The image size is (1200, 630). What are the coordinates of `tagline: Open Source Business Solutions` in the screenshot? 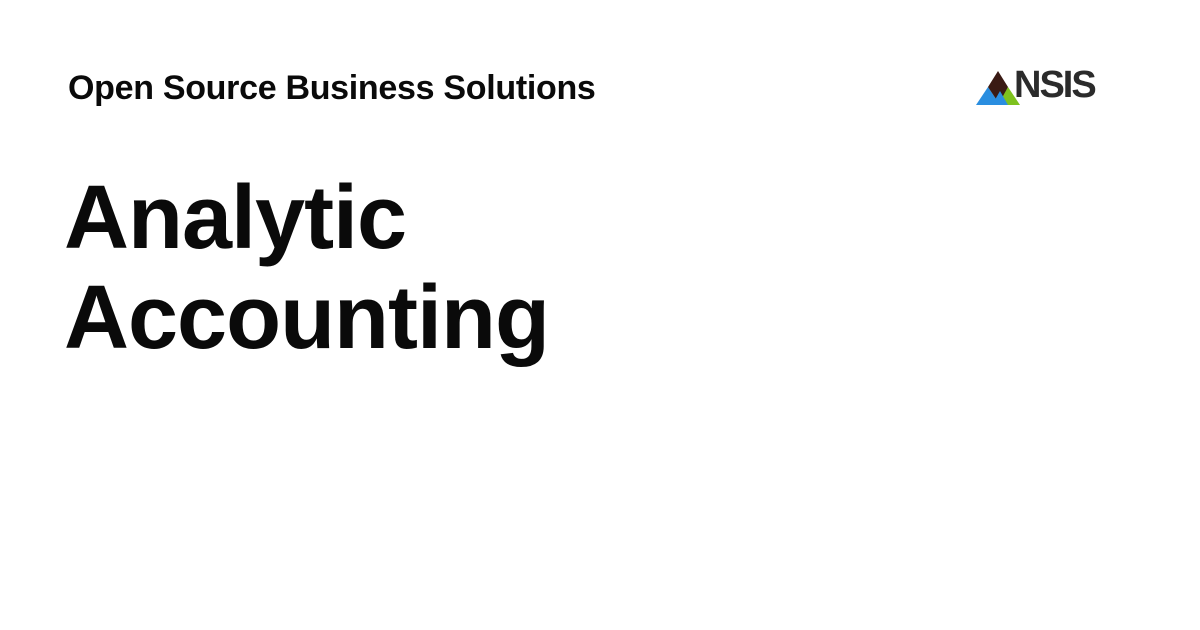 It's located at (332, 88).